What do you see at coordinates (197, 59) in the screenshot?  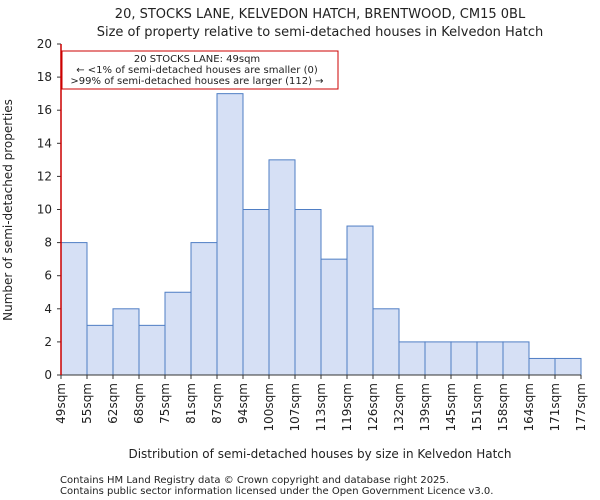 I see `annotation-line-1: 20 STOCKS LANE: 49sqm` at bounding box center [197, 59].